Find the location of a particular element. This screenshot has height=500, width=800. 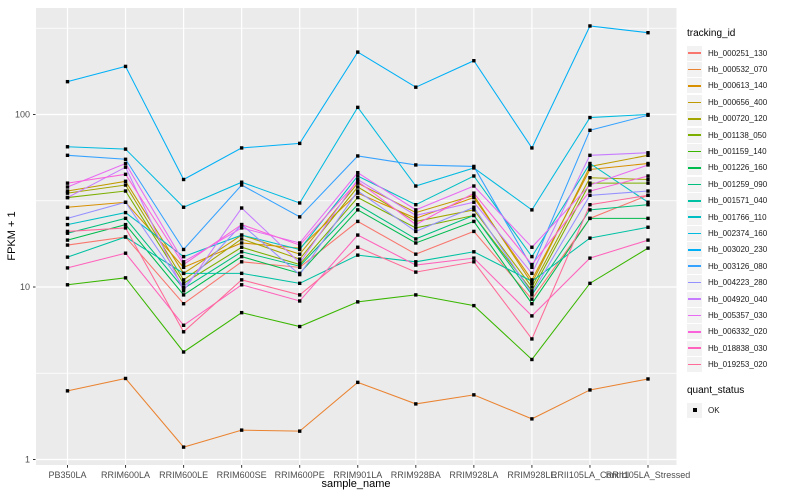

legend-item-quant-OK: OK is located at coordinates (743, 410).